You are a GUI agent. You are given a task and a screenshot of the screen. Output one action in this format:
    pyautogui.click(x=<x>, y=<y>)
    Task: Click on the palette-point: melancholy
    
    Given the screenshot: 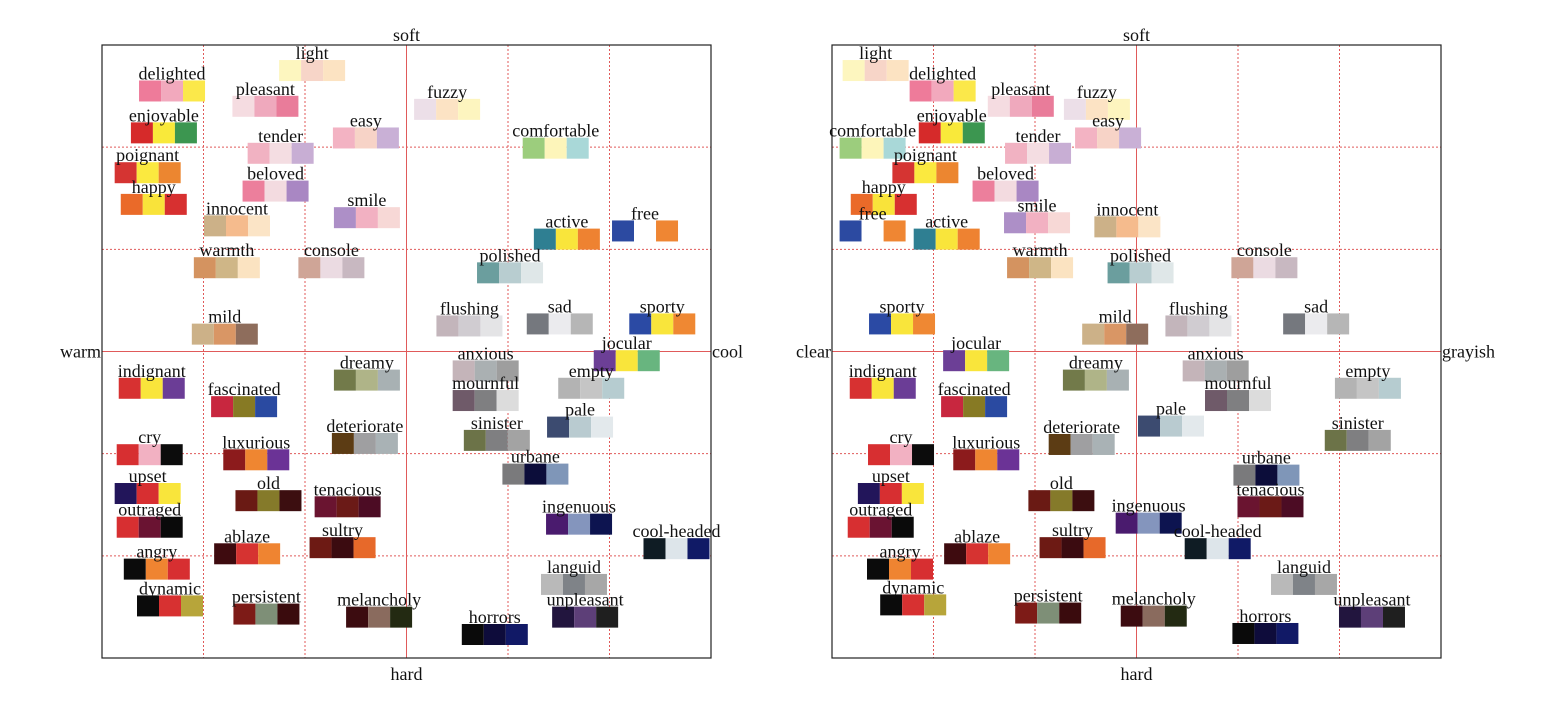 What is the action you would take?
    pyautogui.click(x=379, y=609)
    